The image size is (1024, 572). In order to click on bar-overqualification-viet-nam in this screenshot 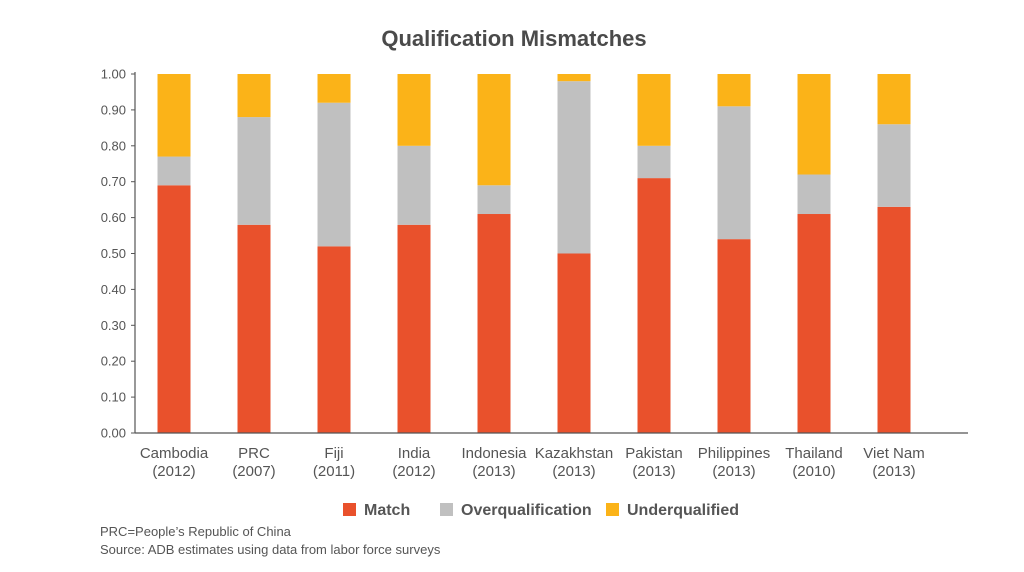, I will do `click(894, 165)`.